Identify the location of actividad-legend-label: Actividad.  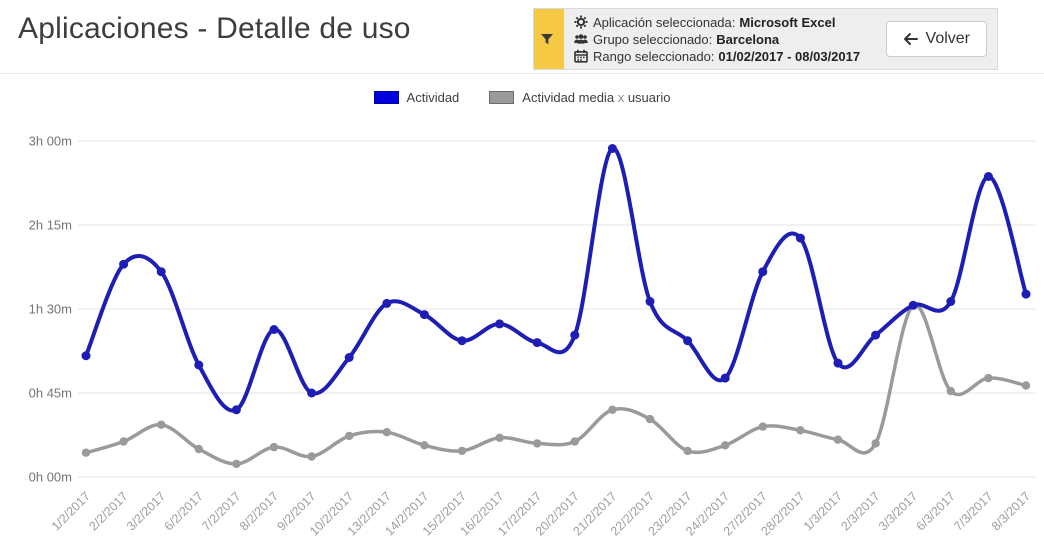
(433, 97).